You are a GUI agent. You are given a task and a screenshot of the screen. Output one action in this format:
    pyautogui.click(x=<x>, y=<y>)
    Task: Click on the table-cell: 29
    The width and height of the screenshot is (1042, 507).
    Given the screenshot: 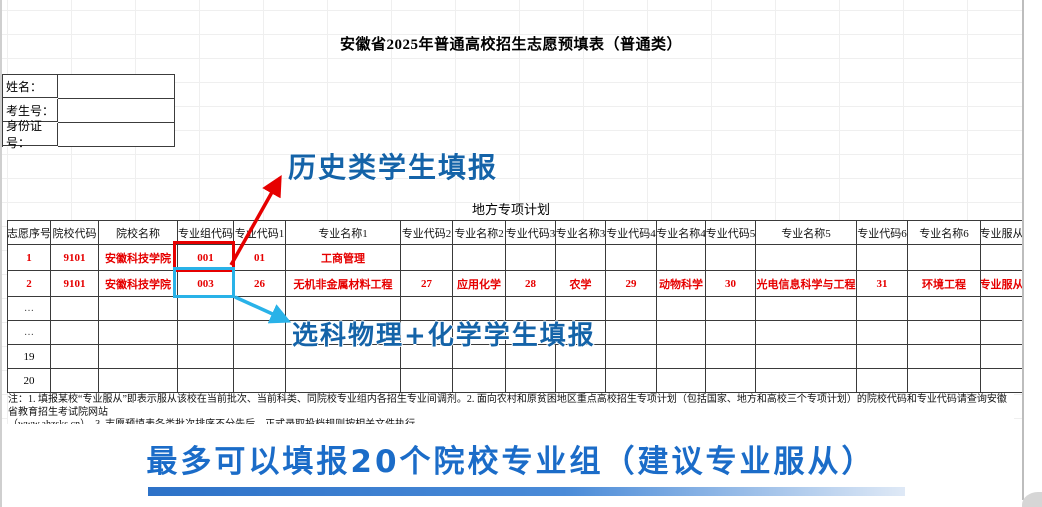 What is the action you would take?
    pyautogui.click(x=631, y=284)
    